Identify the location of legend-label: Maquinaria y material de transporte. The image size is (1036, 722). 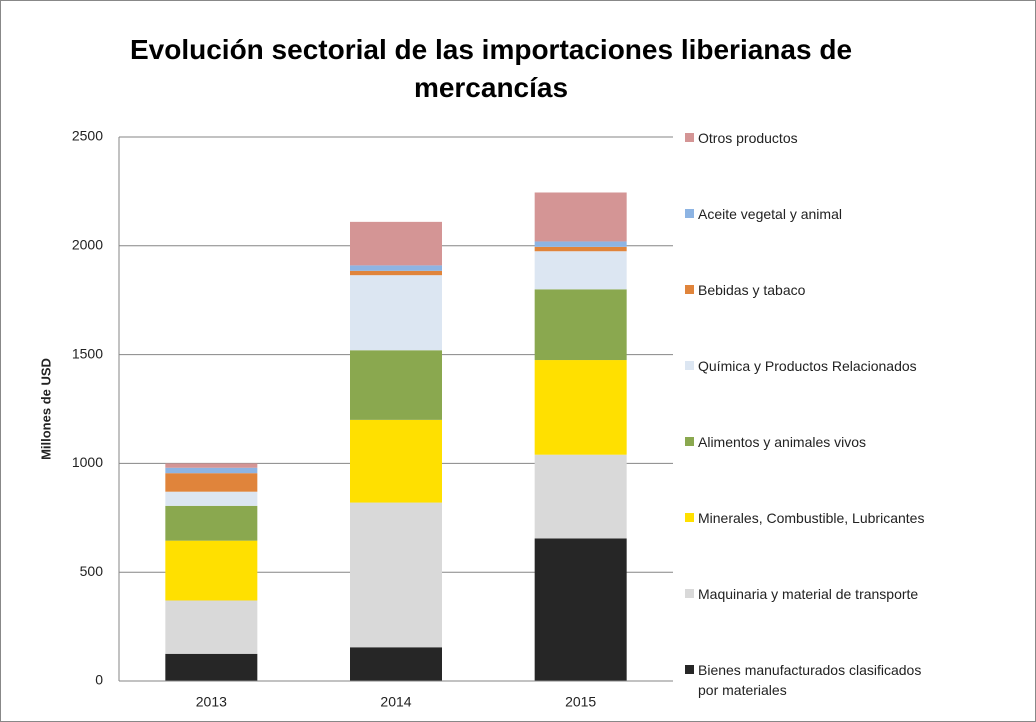
(808, 594).